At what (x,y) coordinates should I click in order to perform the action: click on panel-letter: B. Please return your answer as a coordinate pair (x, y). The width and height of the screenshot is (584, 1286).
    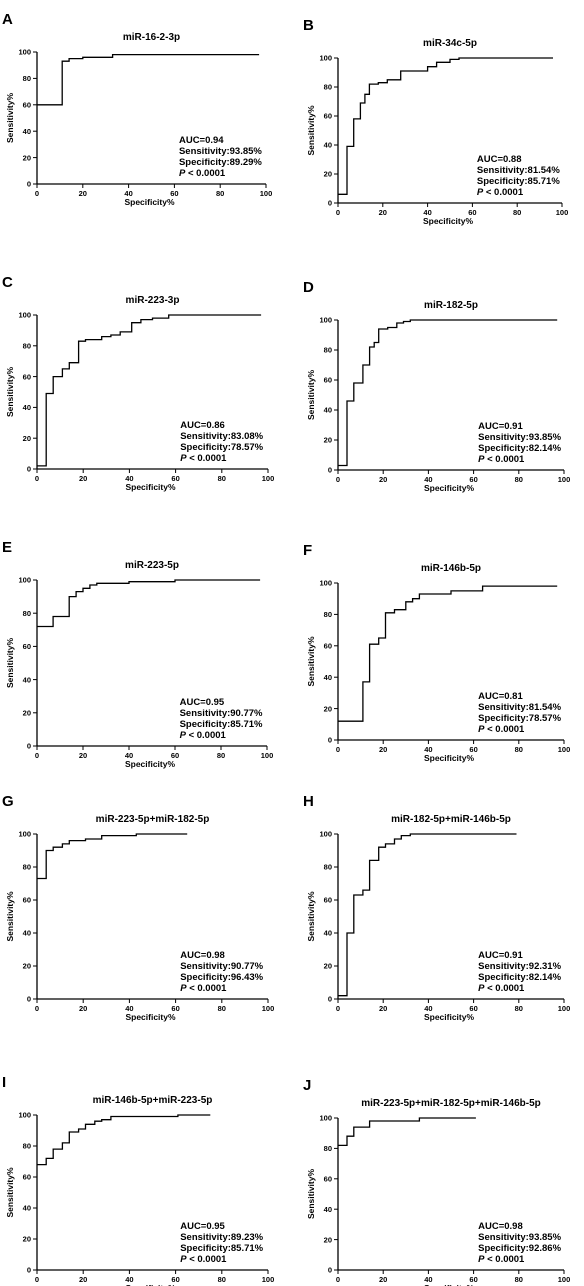
    Looking at the image, I should click on (308, 25).